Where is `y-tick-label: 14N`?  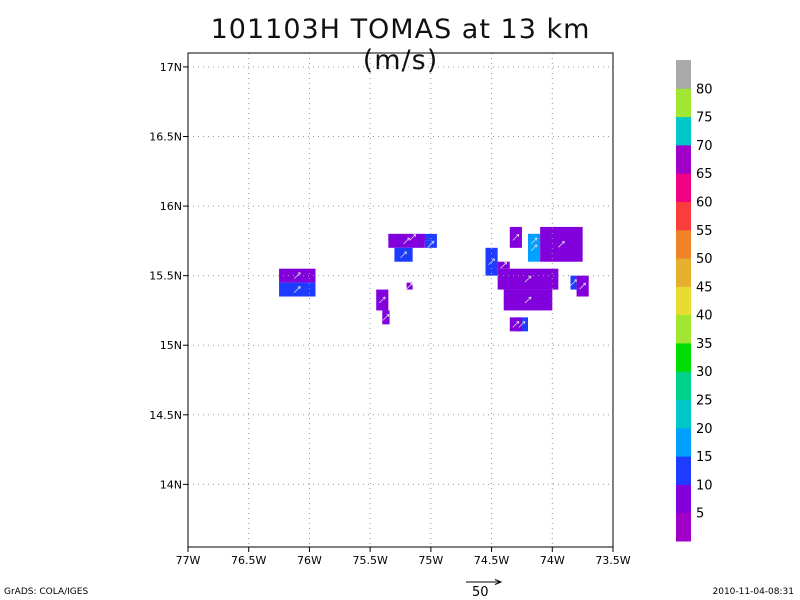
y-tick-label: 14N is located at coordinates (171, 484).